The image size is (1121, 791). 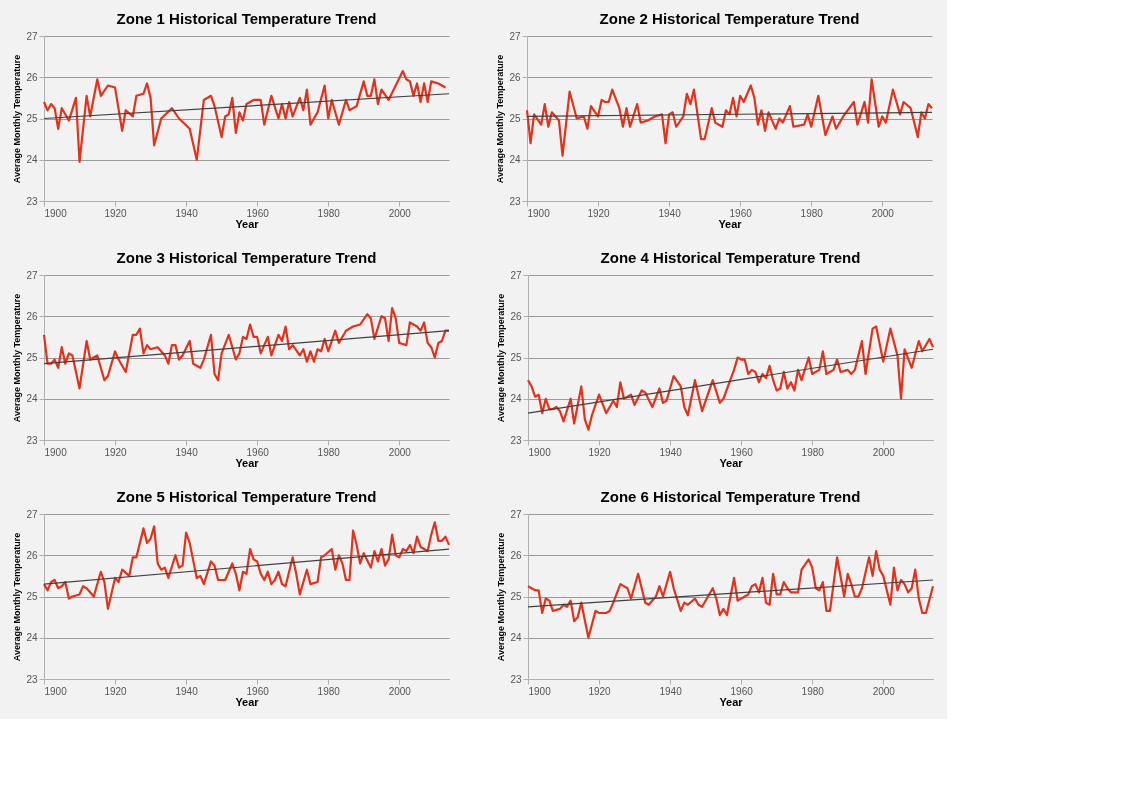 I want to click on chart-title: Zone 3 Historical Temperature Trend, so click(x=246, y=257).